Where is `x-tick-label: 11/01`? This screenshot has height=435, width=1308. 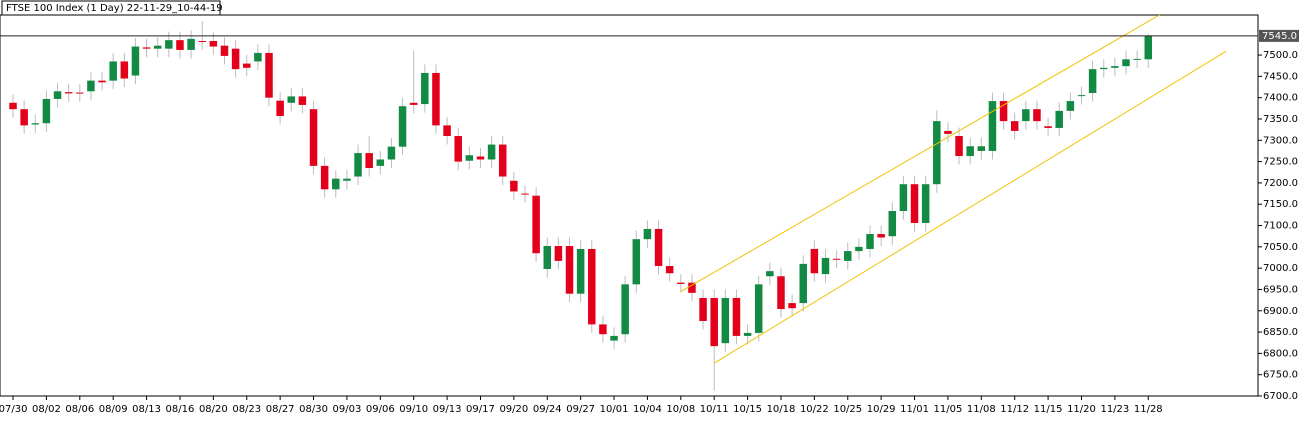 x-tick-label: 11/01 is located at coordinates (914, 409).